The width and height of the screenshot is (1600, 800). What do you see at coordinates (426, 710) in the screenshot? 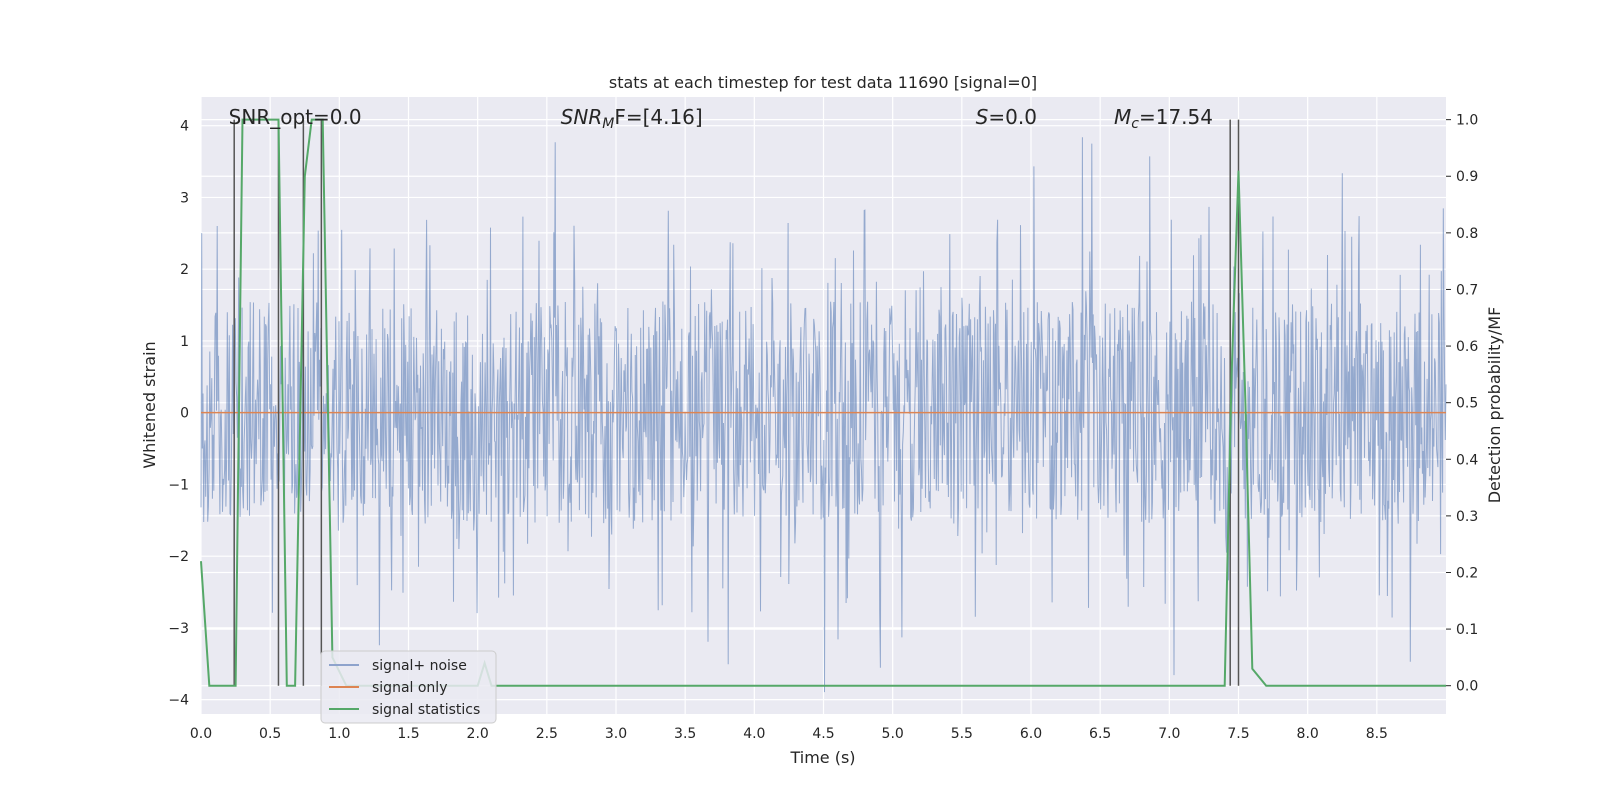
I see `legend-label-statistics: signal statistics` at bounding box center [426, 710].